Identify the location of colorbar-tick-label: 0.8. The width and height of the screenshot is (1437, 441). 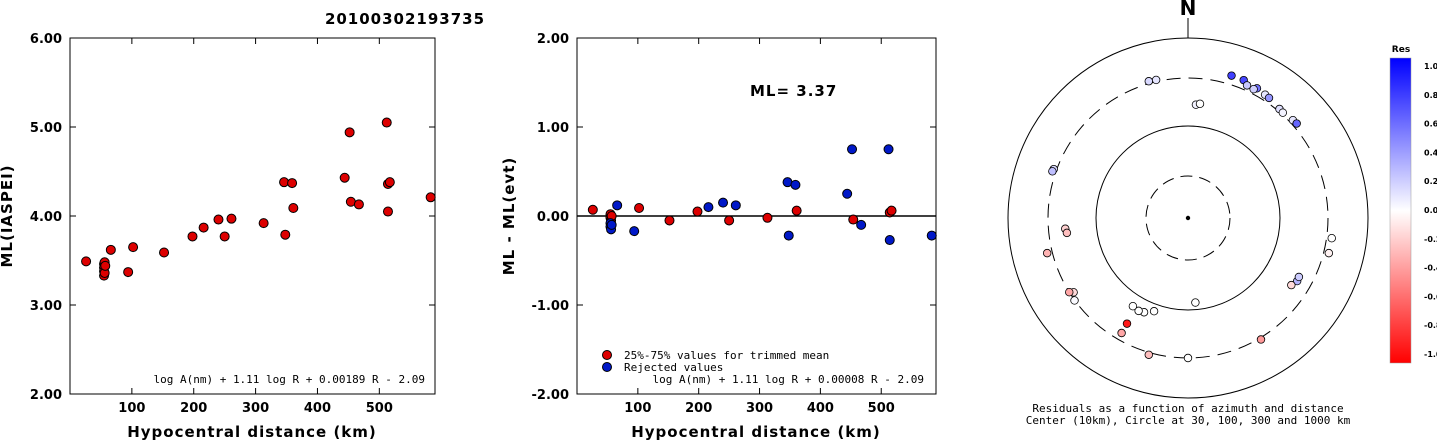
(1430, 95).